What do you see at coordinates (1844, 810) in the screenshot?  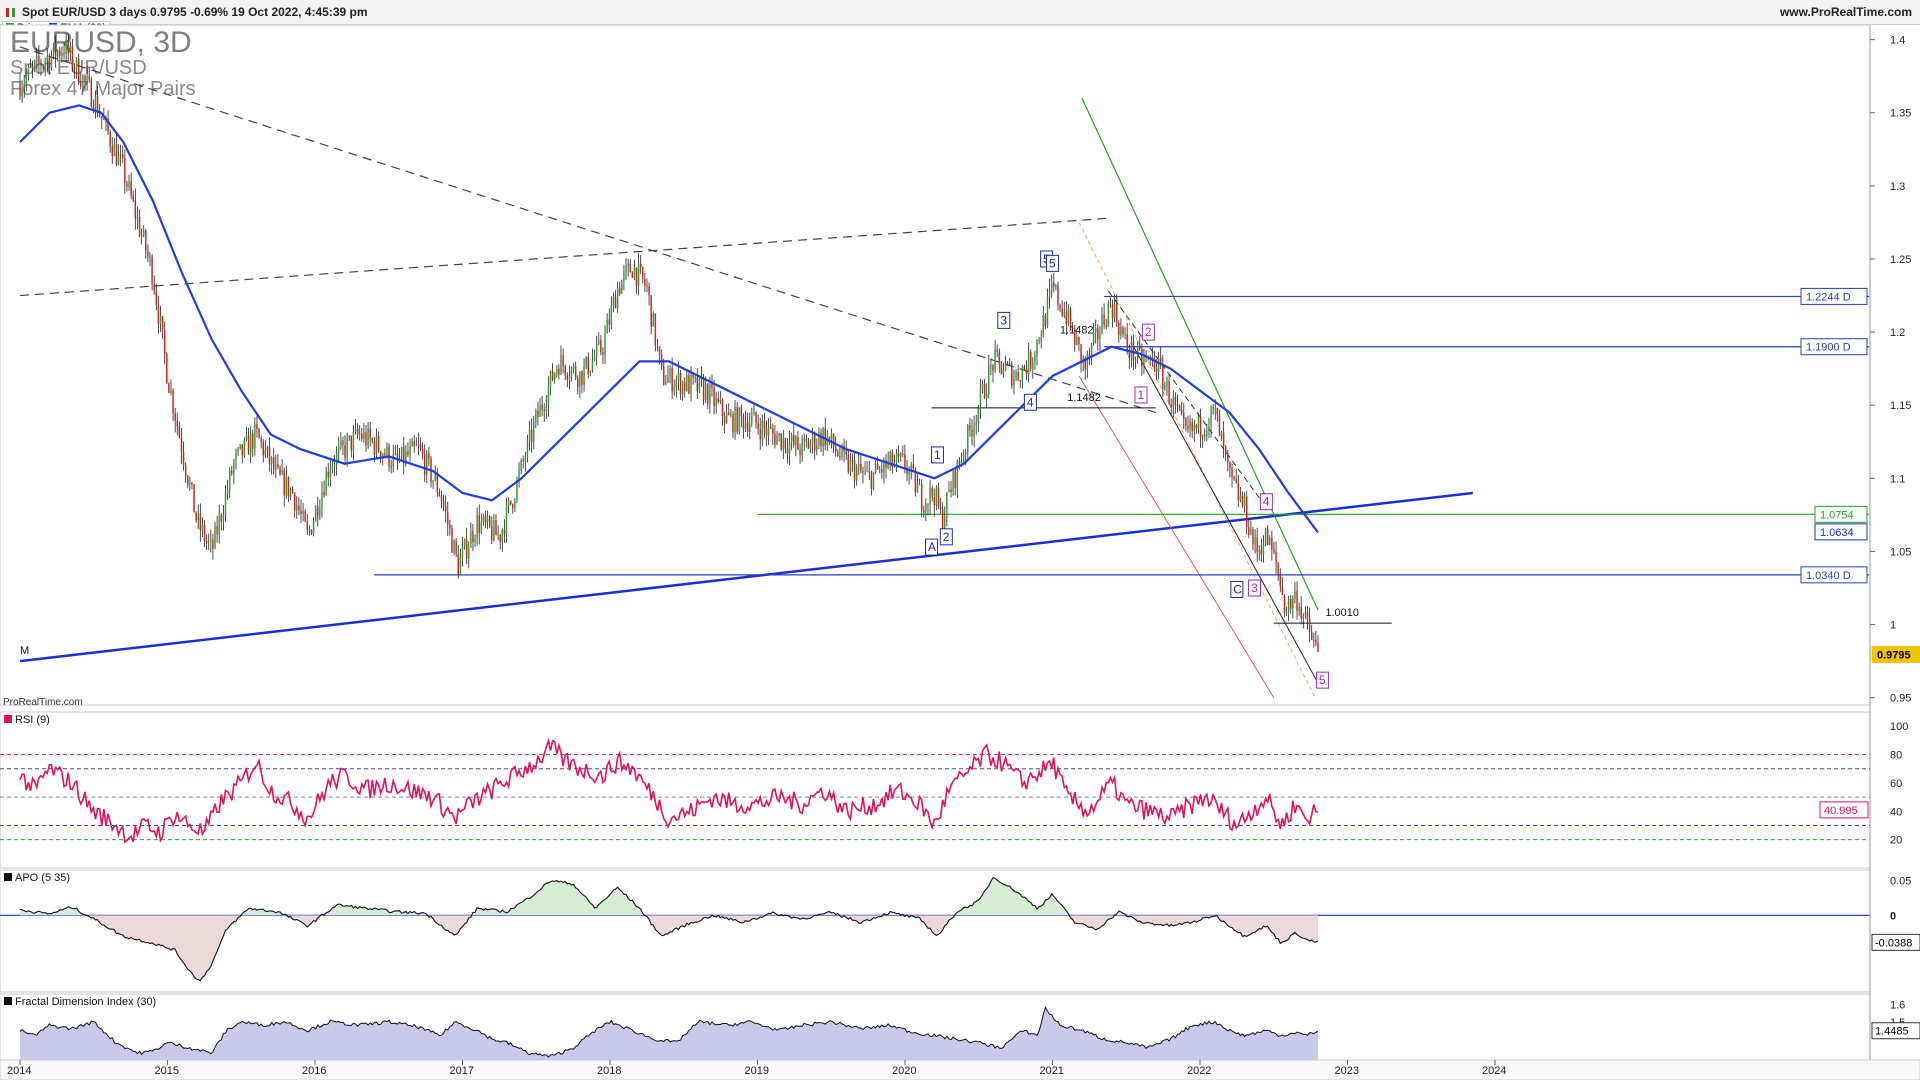 I see `rsi-value-tag: 40.995` at bounding box center [1844, 810].